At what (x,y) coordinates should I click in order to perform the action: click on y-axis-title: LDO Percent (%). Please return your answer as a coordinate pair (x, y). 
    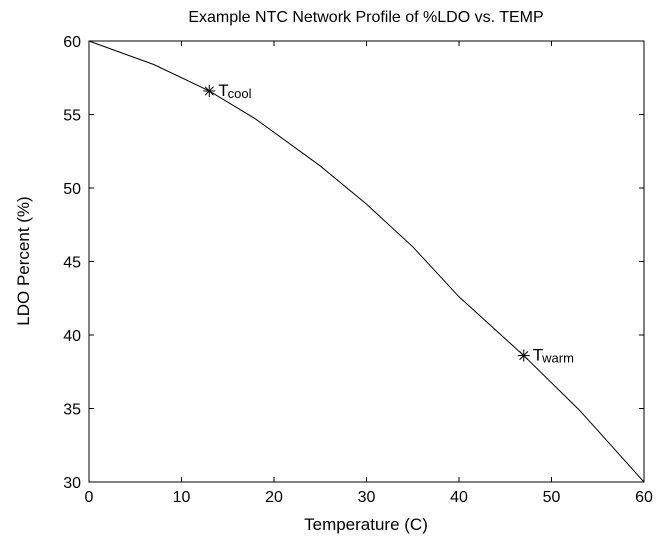
    Looking at the image, I should click on (23, 260).